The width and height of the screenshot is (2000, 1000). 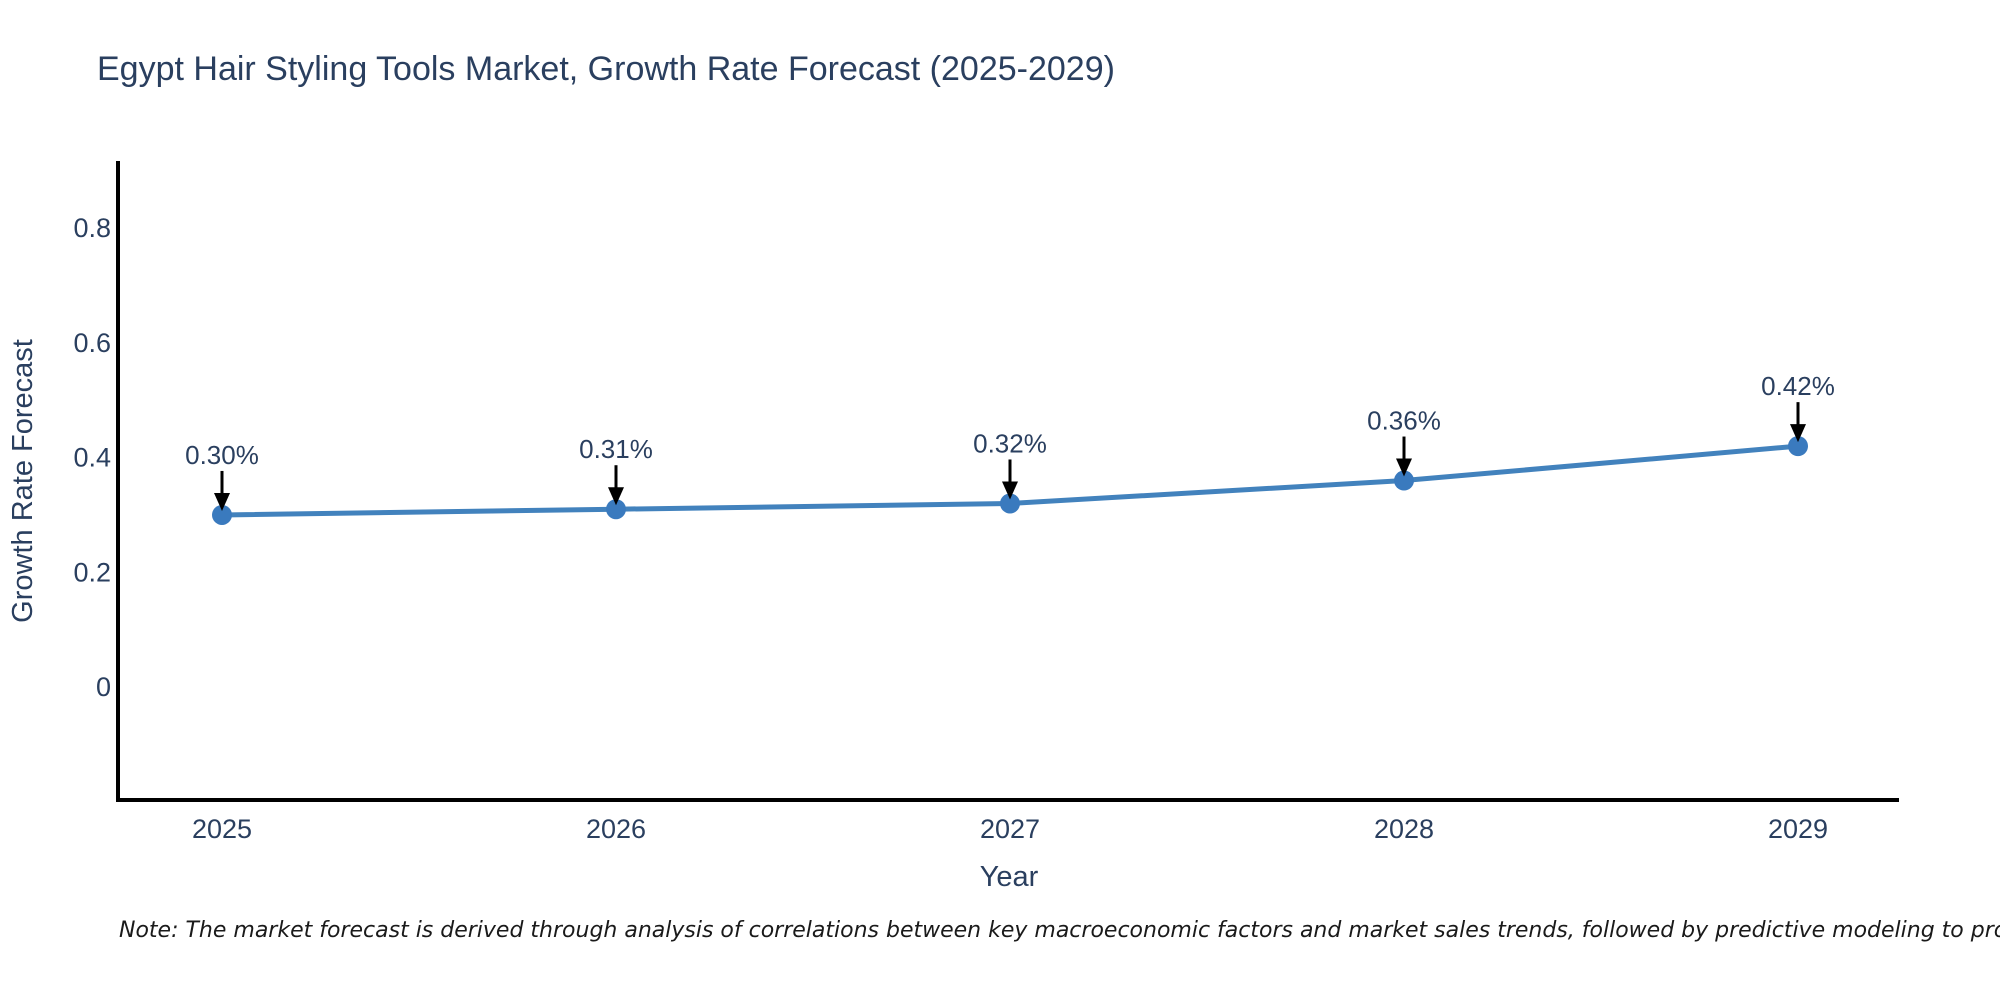 What do you see at coordinates (616, 449) in the screenshot?
I see `point-value-label: 0.31%` at bounding box center [616, 449].